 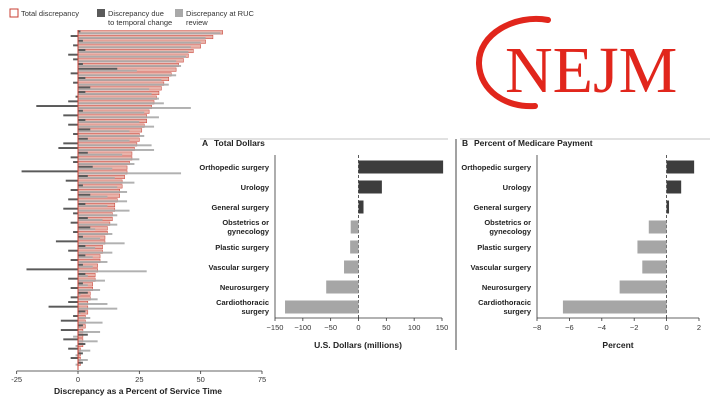 What do you see at coordinates (507, 222) in the screenshot?
I see `panelB-category-label-line: Obstetrics or` at bounding box center [507, 222].